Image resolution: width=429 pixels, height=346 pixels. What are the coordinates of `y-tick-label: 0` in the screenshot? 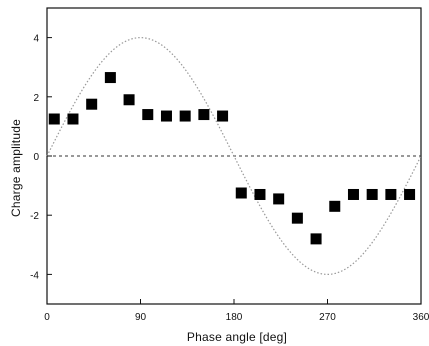 It's located at (36, 157).